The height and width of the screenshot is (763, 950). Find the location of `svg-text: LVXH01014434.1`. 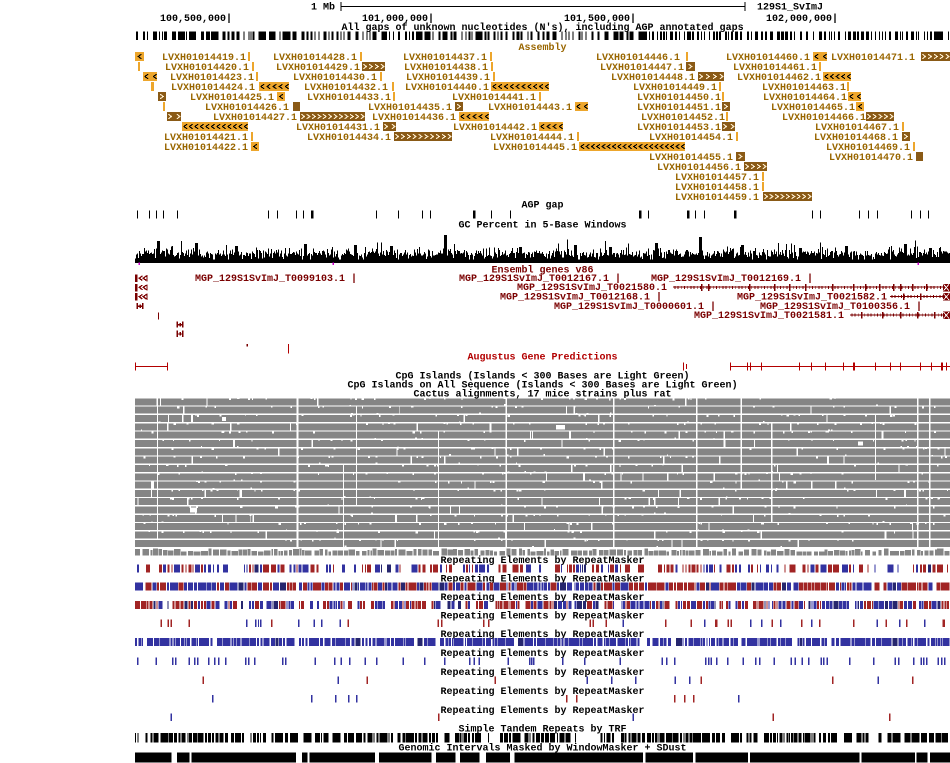

svg-text: LVXH01014434.1 is located at coordinates (349, 138).